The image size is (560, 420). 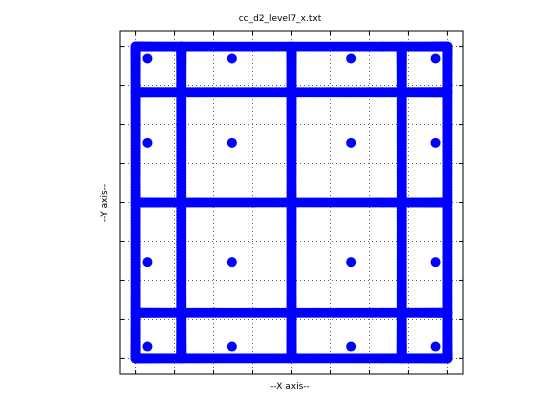 What do you see at coordinates (290, 387) in the screenshot?
I see `x-axis-label: --X axis--` at bounding box center [290, 387].